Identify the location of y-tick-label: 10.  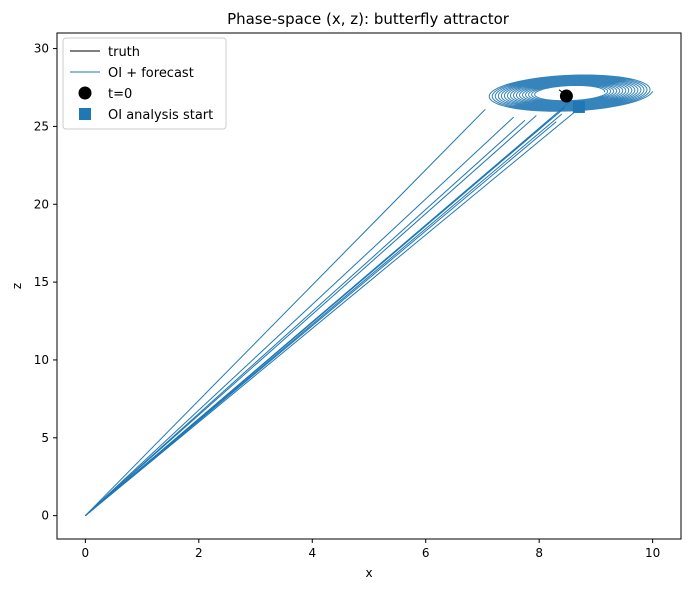
(41, 360).